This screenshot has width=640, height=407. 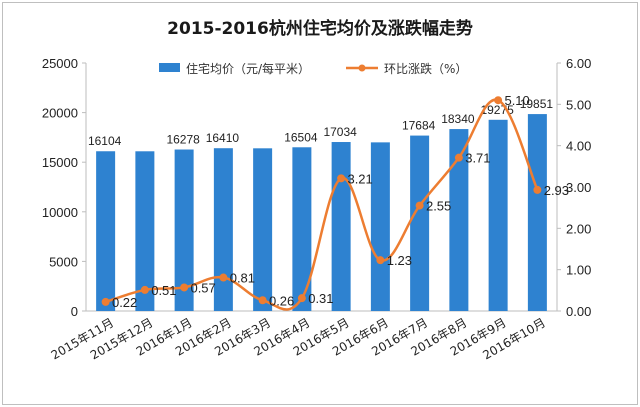 What do you see at coordinates (60, 162) in the screenshot?
I see `y-left-tick-label: 15000` at bounding box center [60, 162].